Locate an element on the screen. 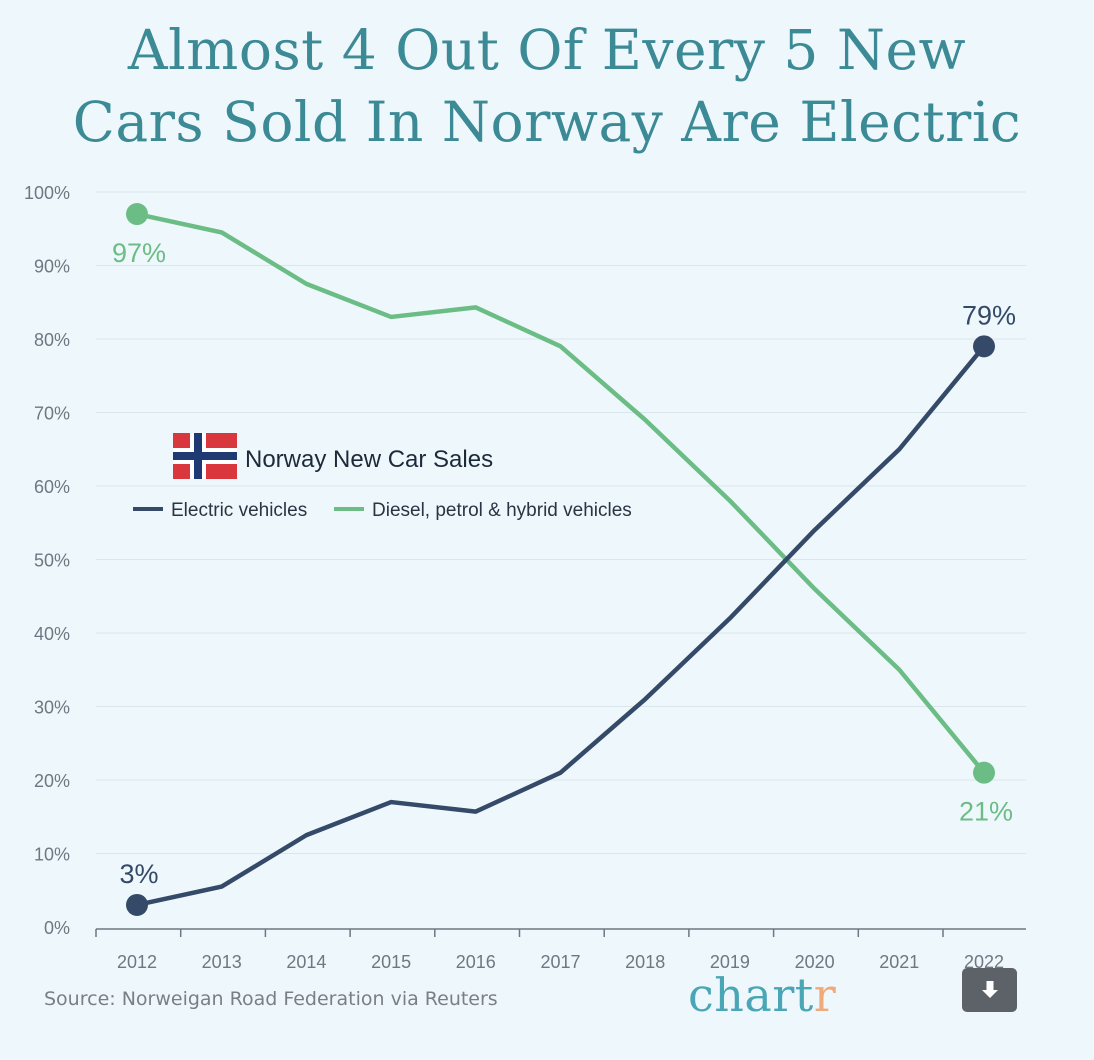 The height and width of the screenshot is (1060, 1094). data-label: 3% is located at coordinates (138, 874).